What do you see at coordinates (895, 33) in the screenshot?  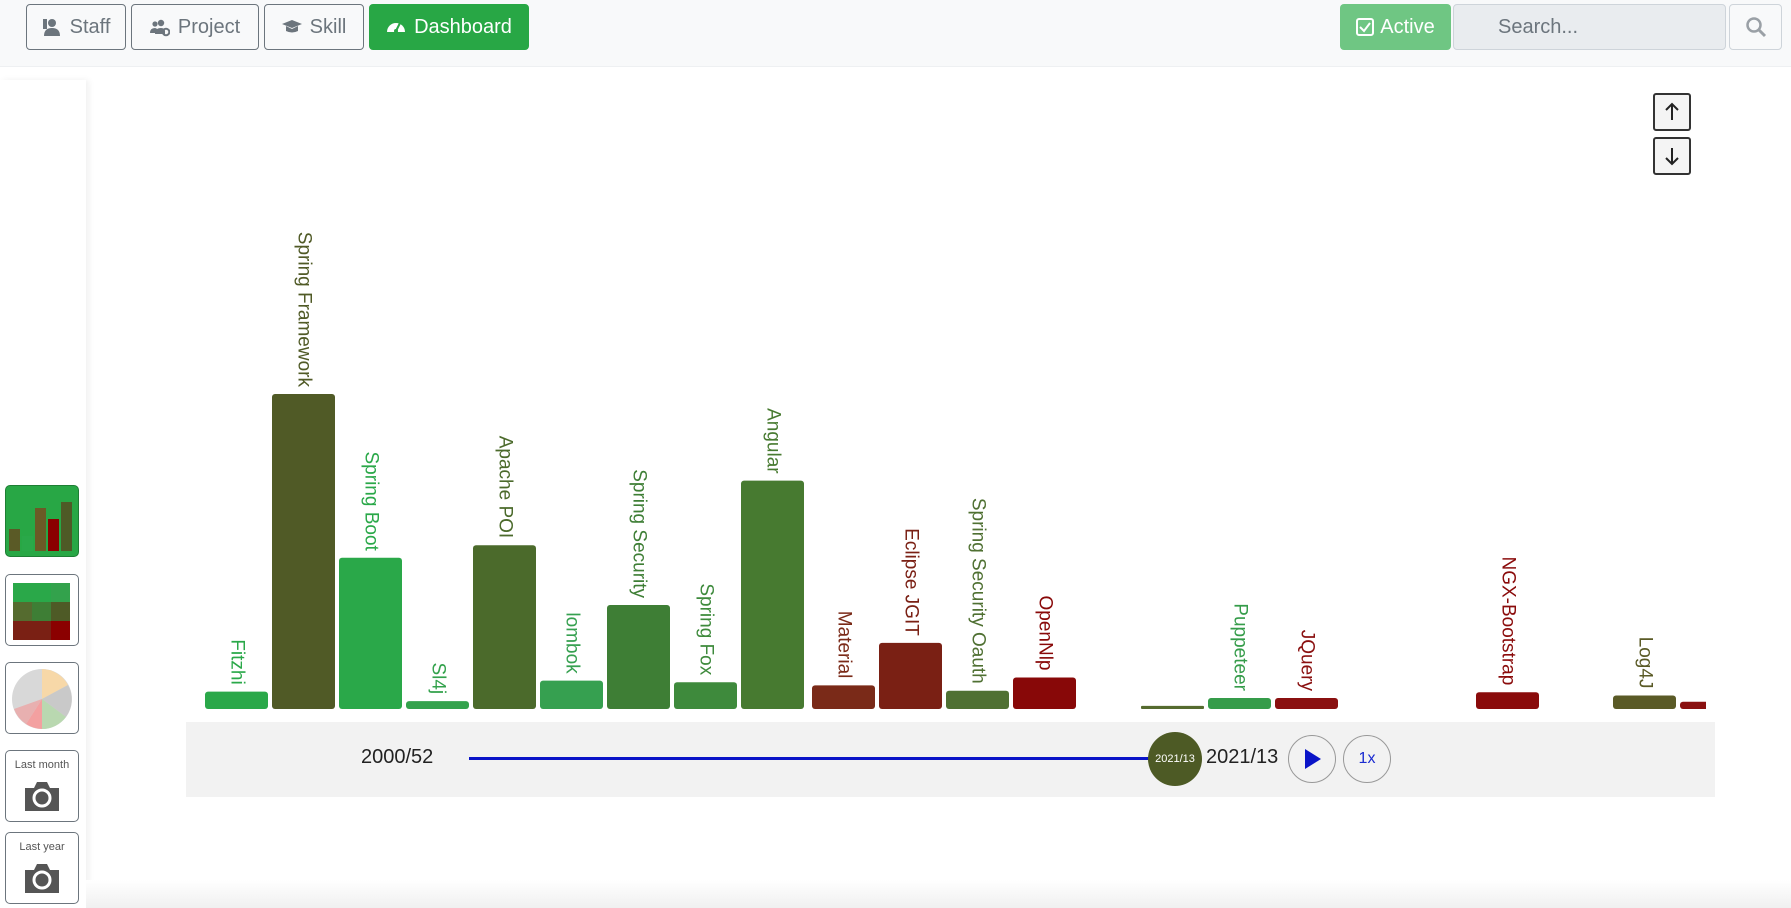 I see `top-navbar: Staff Project Skill Dashboard Active` at bounding box center [895, 33].